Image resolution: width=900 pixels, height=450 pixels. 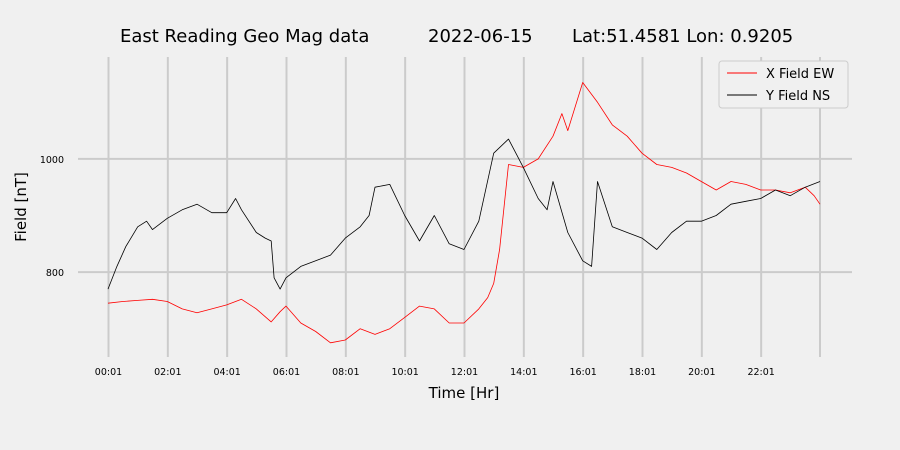 What do you see at coordinates (582, 372) in the screenshot?
I see `x-tick-label-8: 16:01` at bounding box center [582, 372].